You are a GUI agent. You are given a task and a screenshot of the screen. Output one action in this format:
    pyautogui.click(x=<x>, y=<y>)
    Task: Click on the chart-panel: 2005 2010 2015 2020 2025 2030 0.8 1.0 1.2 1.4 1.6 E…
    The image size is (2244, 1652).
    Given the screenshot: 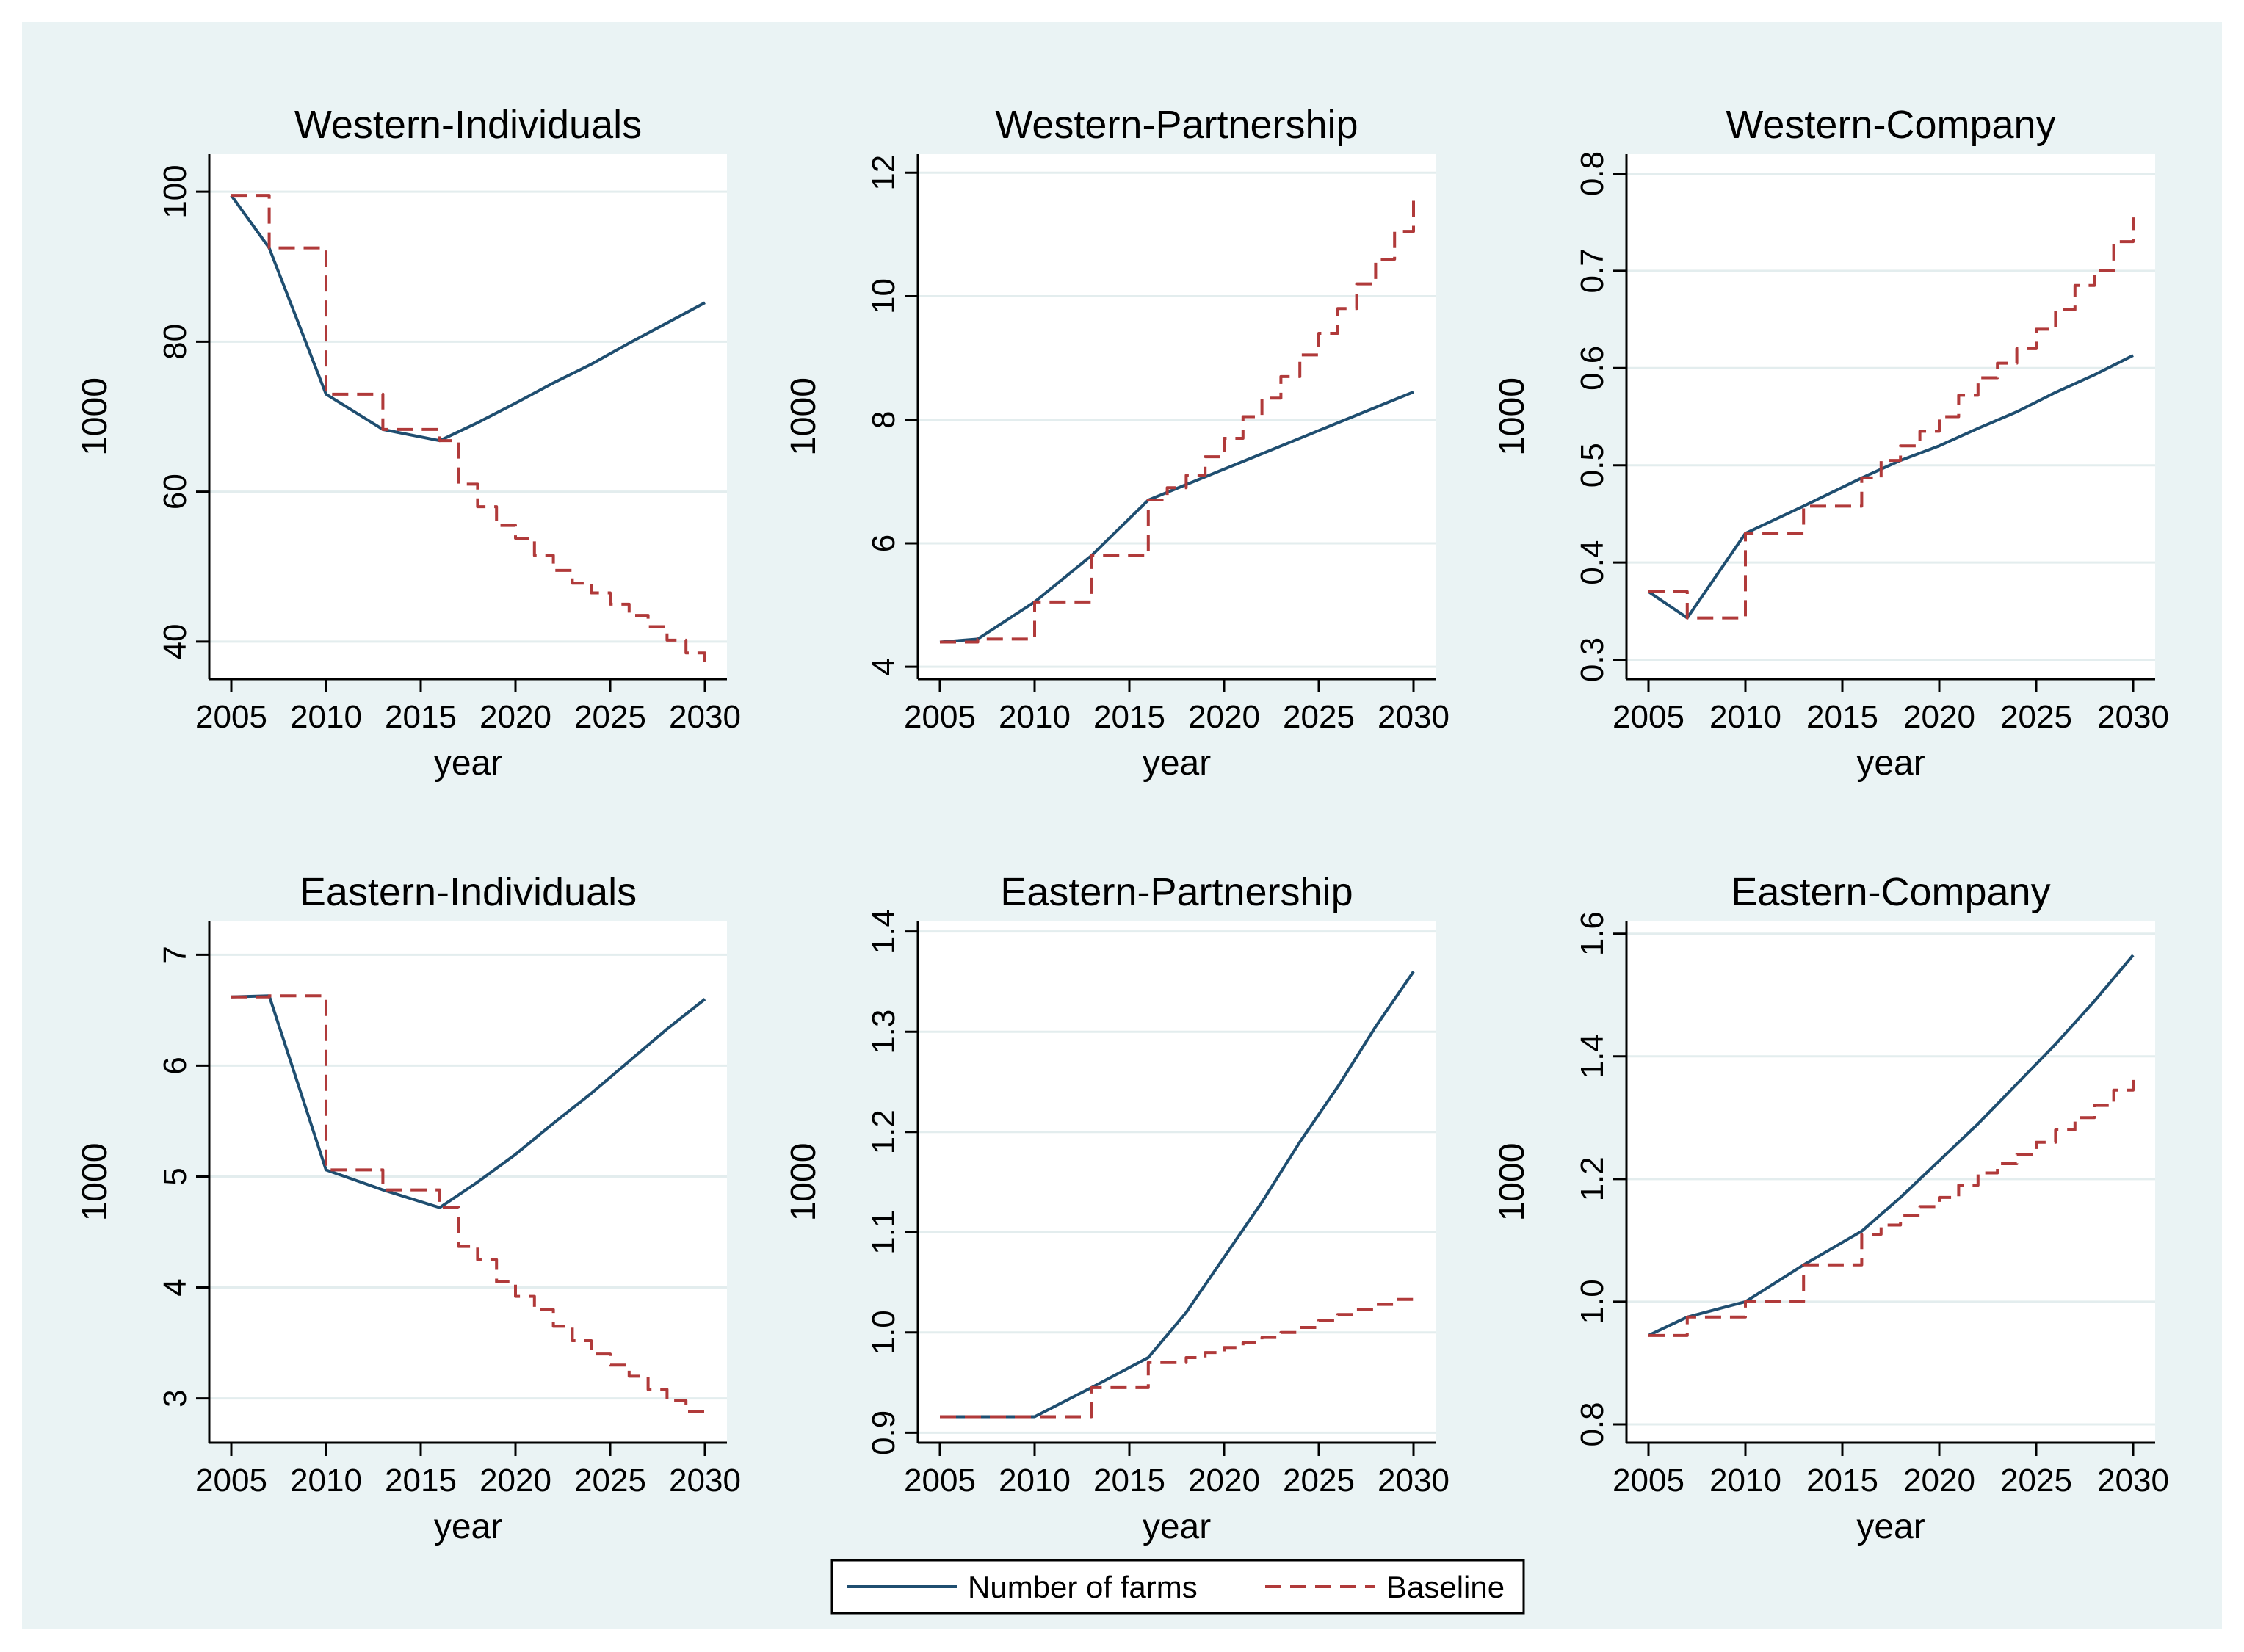 What is the action you would take?
    pyautogui.click(x=1831, y=1208)
    